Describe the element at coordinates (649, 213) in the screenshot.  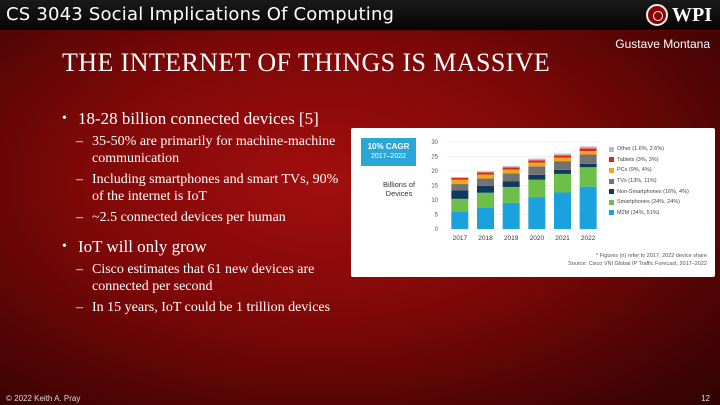
I see `legend-item: M2M (34%, 51%)` at that location.